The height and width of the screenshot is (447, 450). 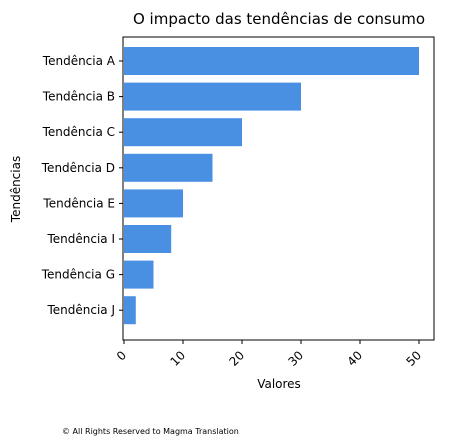 What do you see at coordinates (79, 61) in the screenshot?
I see `y-tick-label: Tendência A` at bounding box center [79, 61].